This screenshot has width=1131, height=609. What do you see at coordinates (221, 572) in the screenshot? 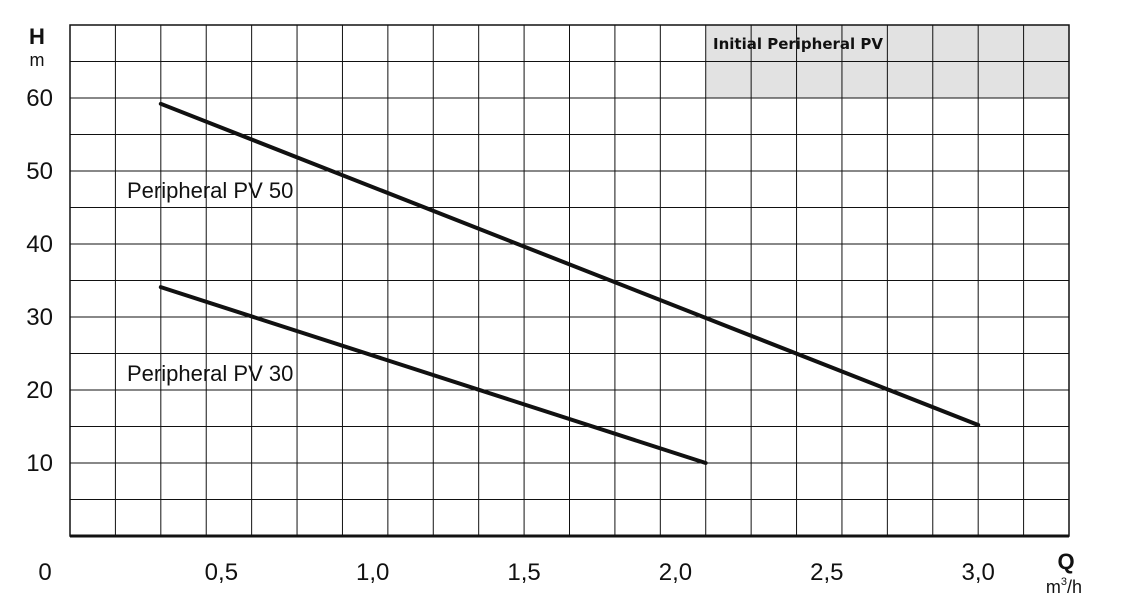
I see `x-tick-label: 0,5` at bounding box center [221, 572].